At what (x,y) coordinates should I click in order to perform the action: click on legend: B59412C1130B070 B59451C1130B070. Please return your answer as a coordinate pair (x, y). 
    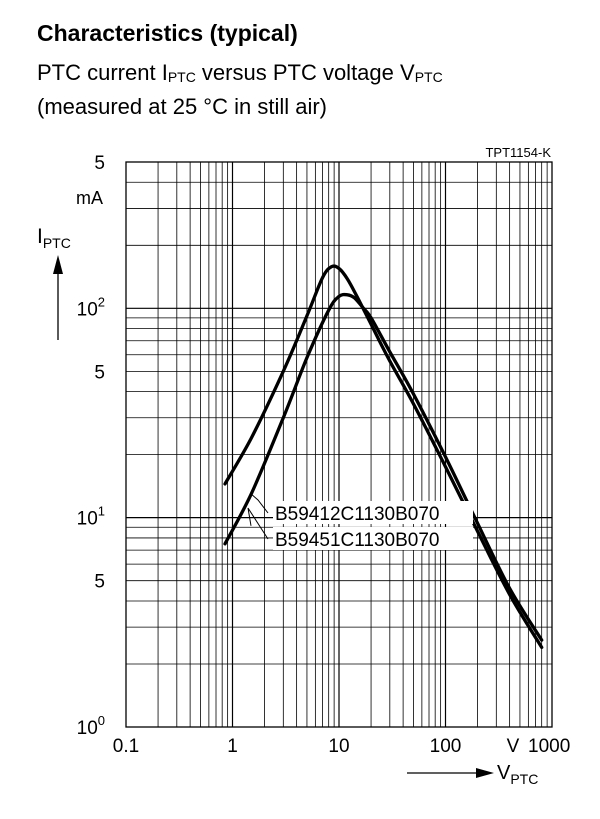
    Looking at the image, I should click on (360, 522).